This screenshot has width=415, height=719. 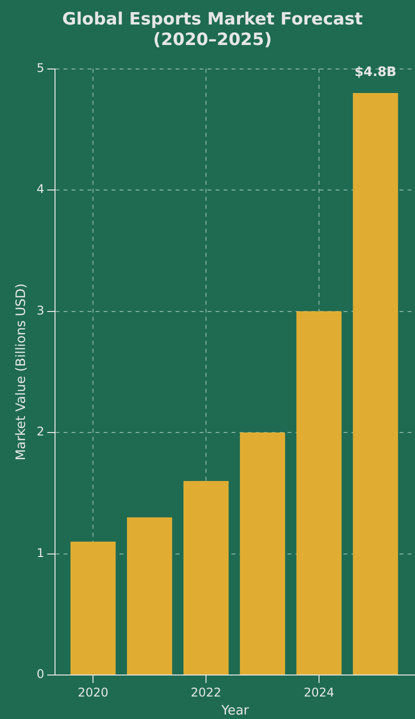 What do you see at coordinates (206, 692) in the screenshot?
I see `x-tick-label: 2022` at bounding box center [206, 692].